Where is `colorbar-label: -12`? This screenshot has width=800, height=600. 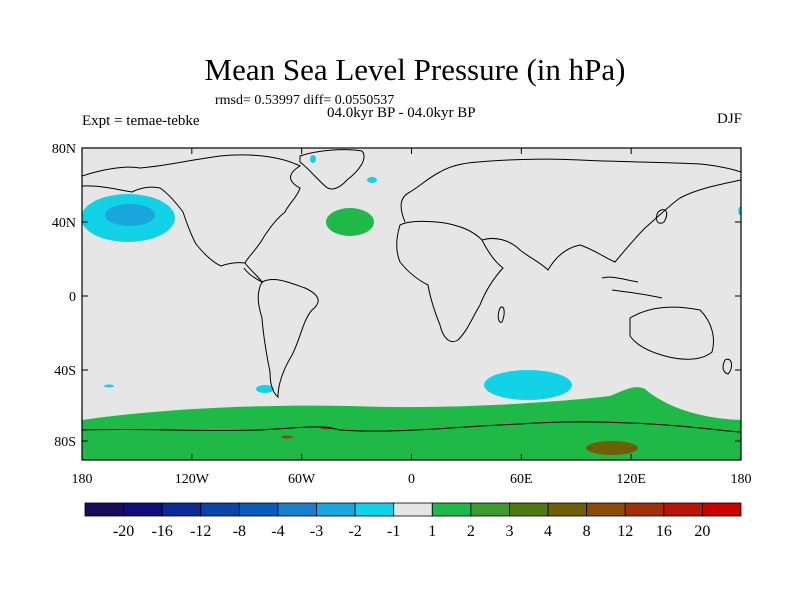
colorbar-label: -12 is located at coordinates (200, 531).